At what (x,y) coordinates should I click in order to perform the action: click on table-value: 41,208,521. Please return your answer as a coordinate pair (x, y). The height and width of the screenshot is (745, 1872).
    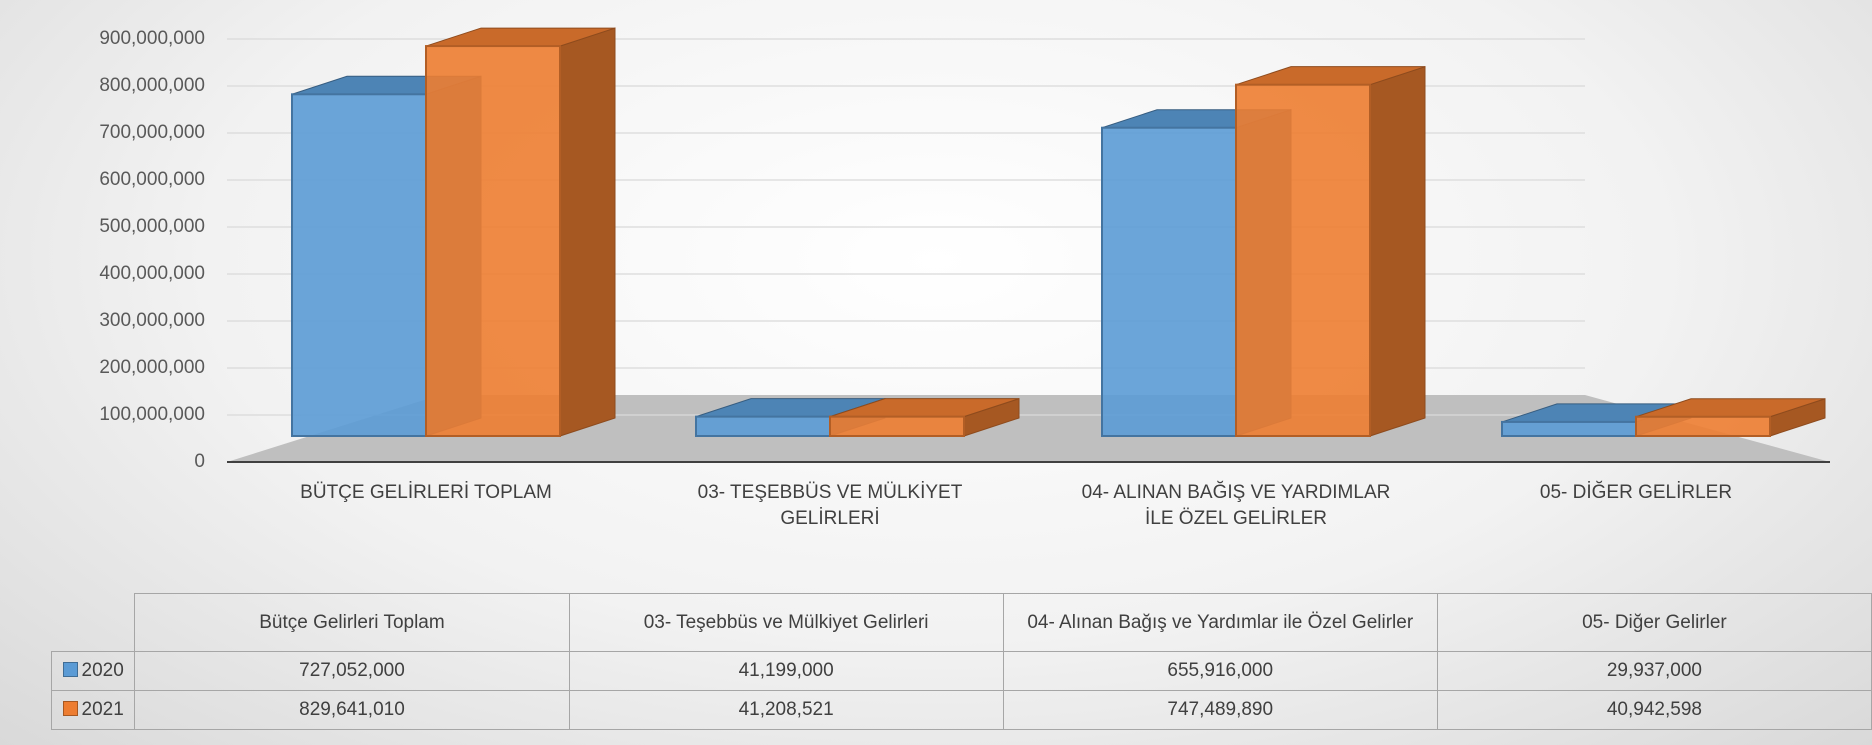
    Looking at the image, I should click on (786, 710).